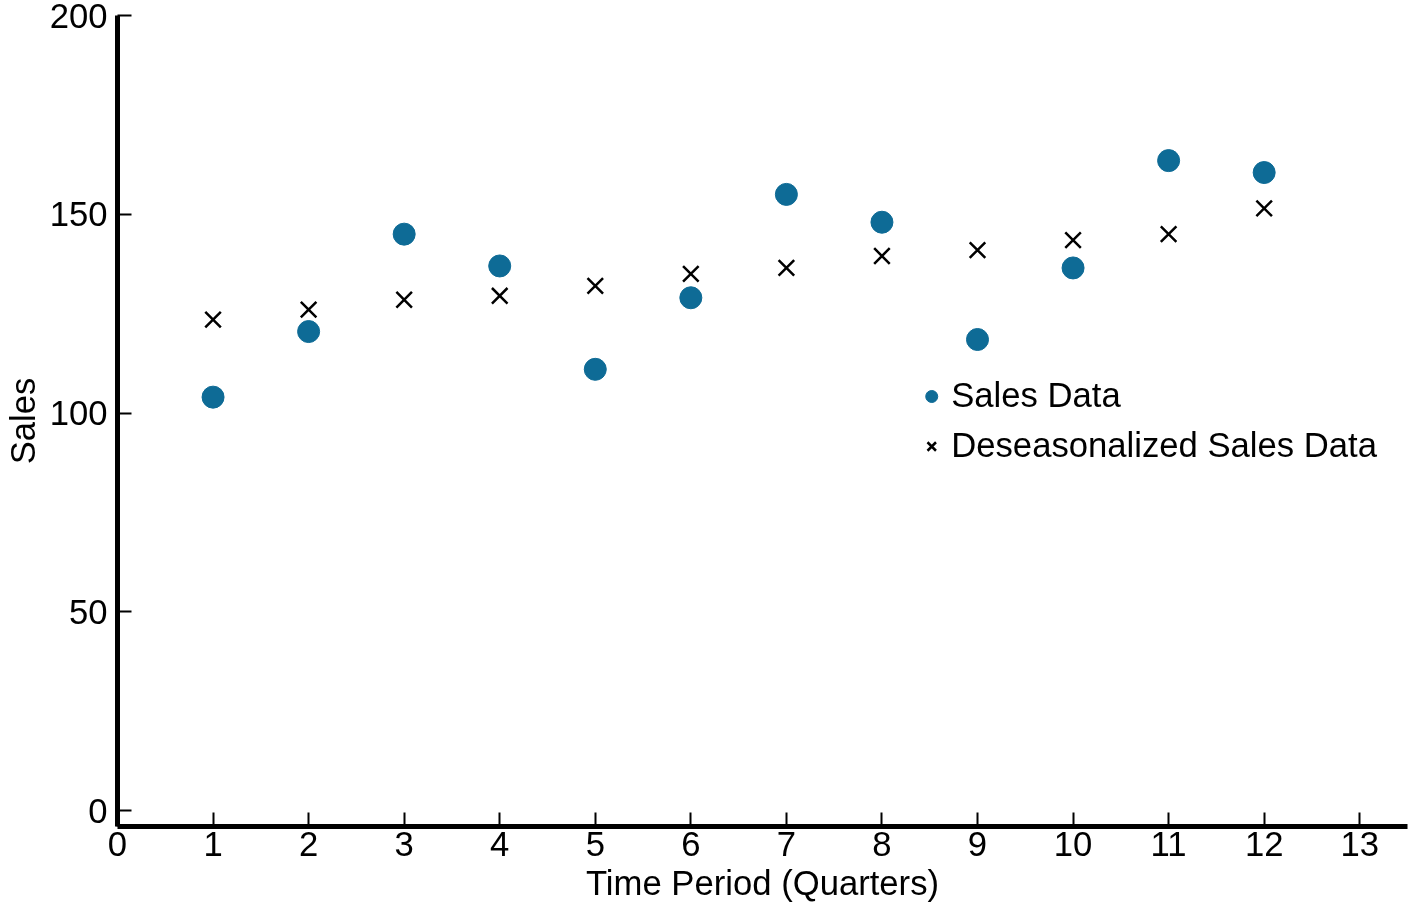 This screenshot has width=1417, height=904. Describe the element at coordinates (1360, 843) in the screenshot. I see `x-tick-label: 13` at that location.